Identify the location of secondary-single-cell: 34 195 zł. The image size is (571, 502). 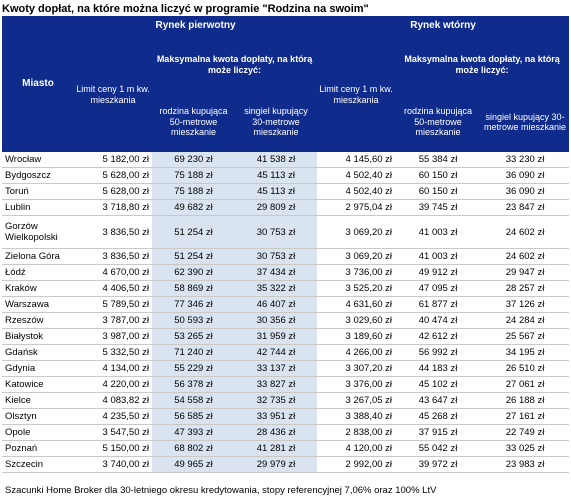
(525, 352).